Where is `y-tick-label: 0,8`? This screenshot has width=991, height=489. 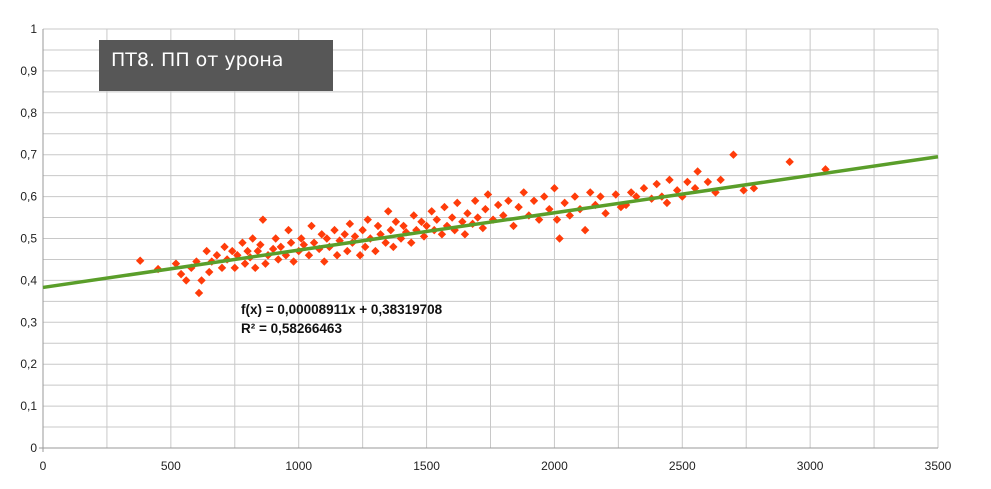
y-tick-label: 0,8 is located at coordinates (28, 113).